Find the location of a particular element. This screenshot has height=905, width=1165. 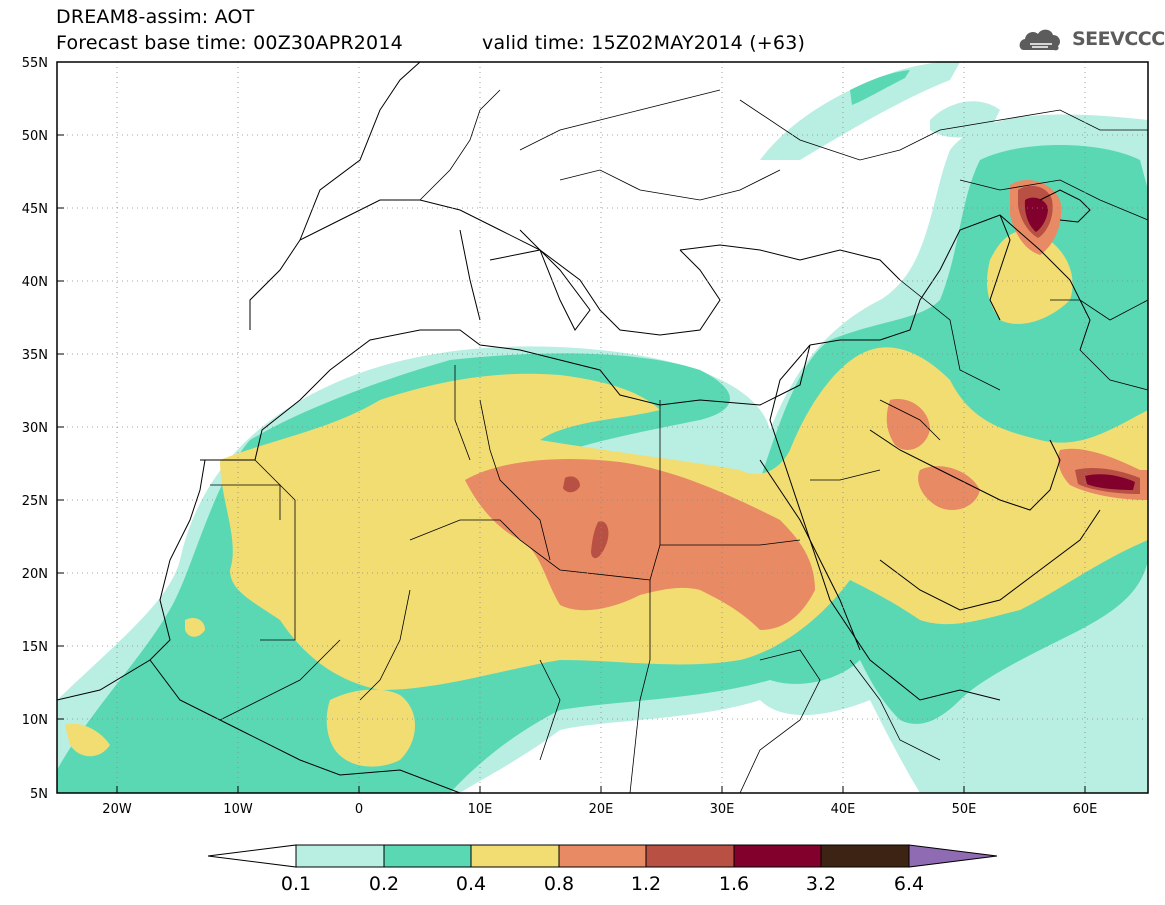

colorbar-label: 3.2 is located at coordinates (821, 884).